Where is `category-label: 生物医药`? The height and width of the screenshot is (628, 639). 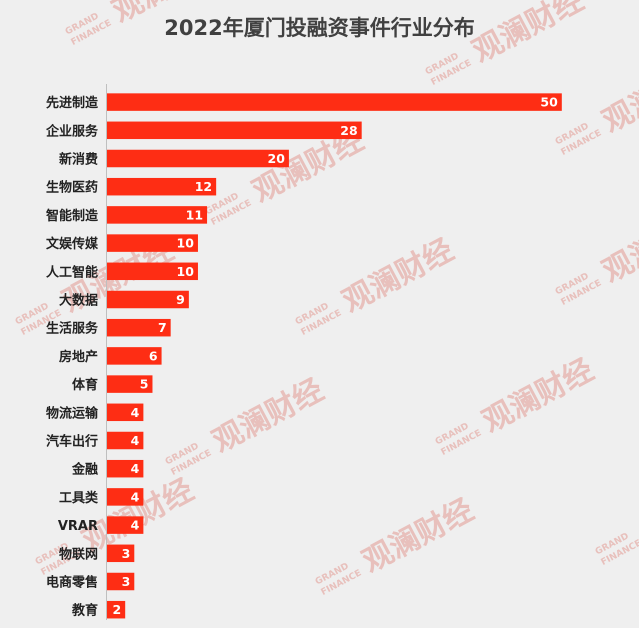
category-label: 生物医药 is located at coordinates (72, 188).